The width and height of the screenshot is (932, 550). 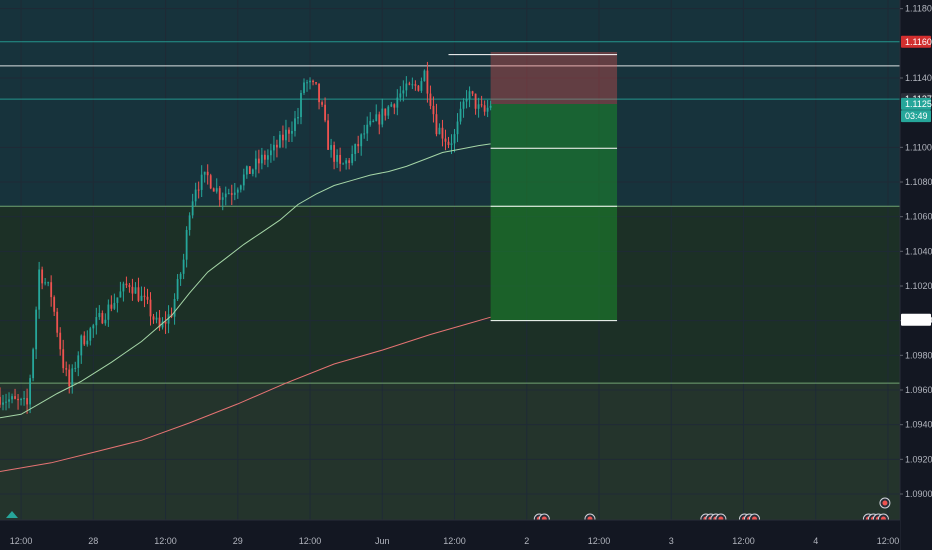 I want to click on tradingview-logo-icon, so click(x=12, y=514).